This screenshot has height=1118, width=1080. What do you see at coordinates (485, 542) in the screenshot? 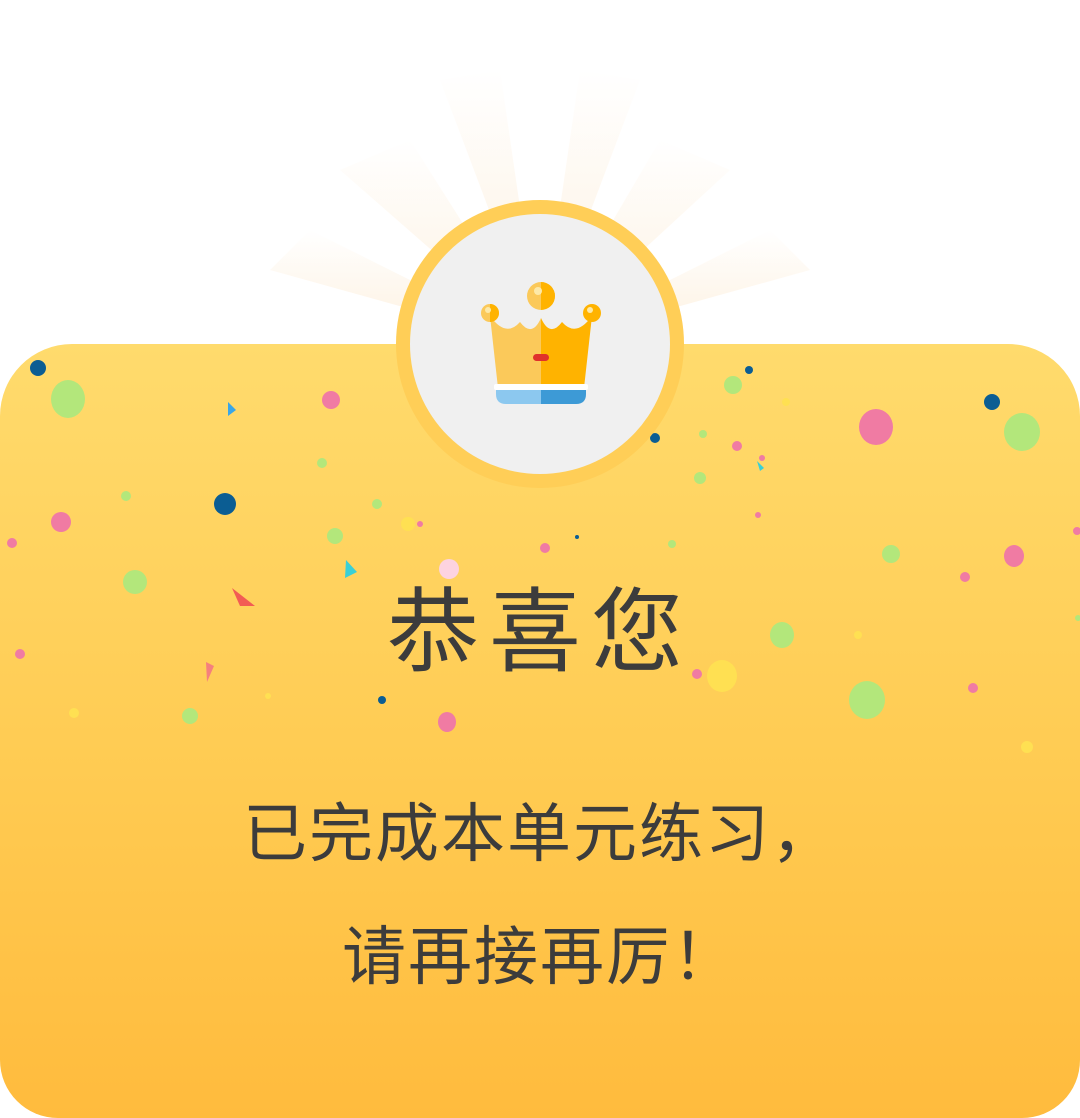
I see `confetti-triangles` at bounding box center [485, 542].